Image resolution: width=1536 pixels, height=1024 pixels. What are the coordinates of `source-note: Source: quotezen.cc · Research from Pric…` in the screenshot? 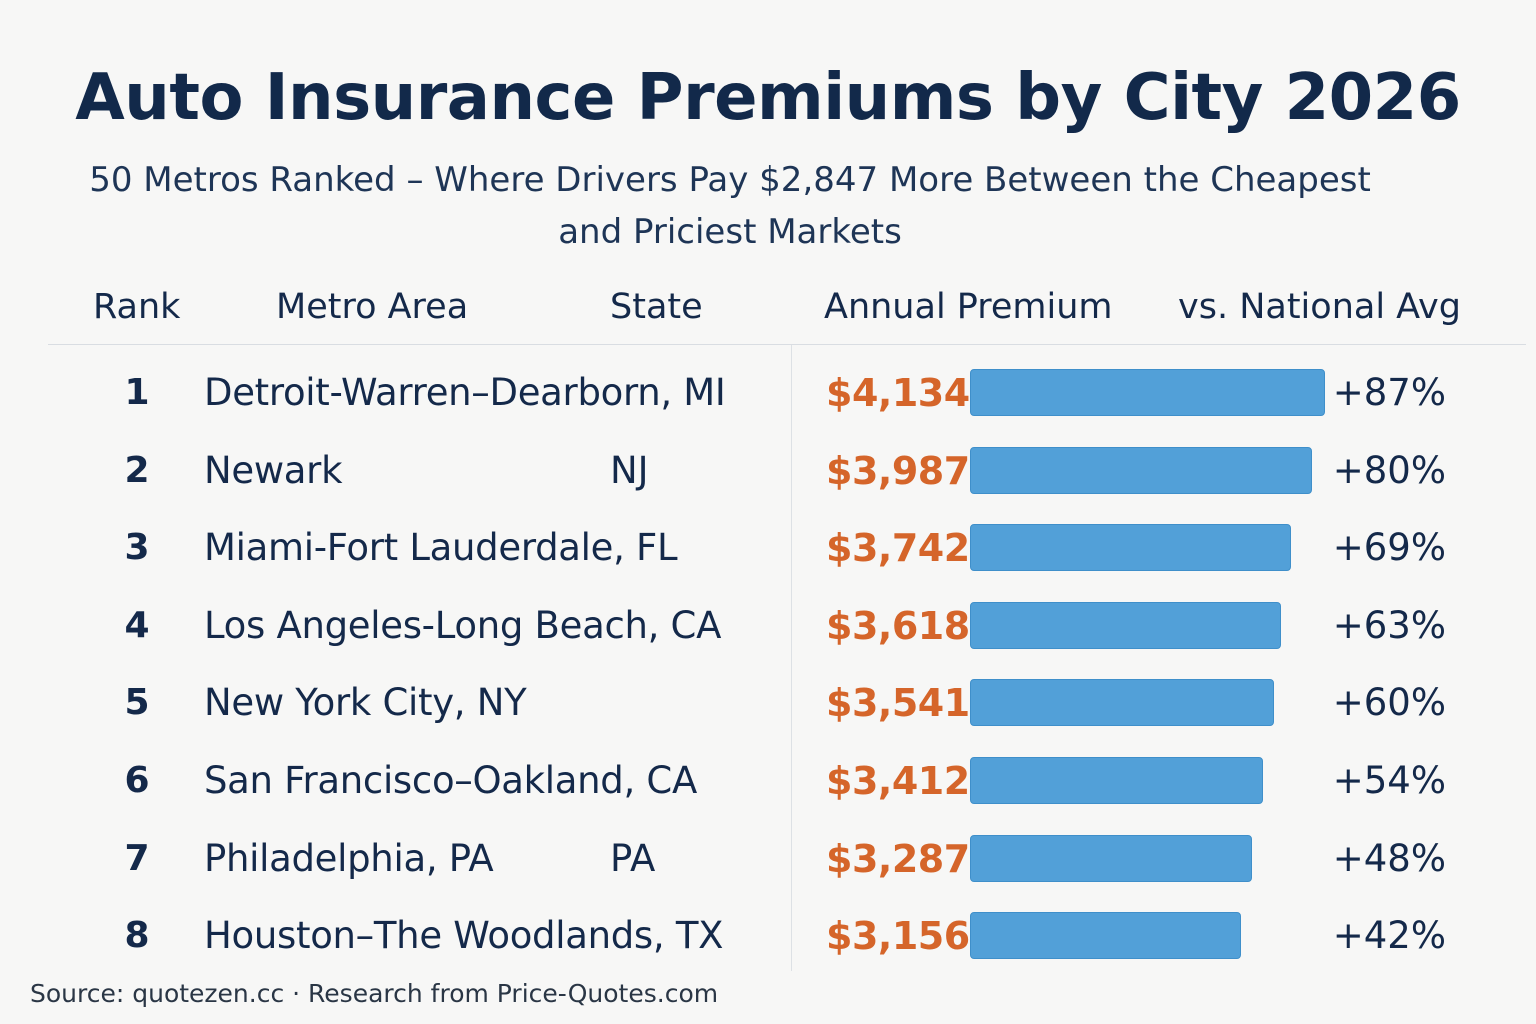 It's located at (374, 993).